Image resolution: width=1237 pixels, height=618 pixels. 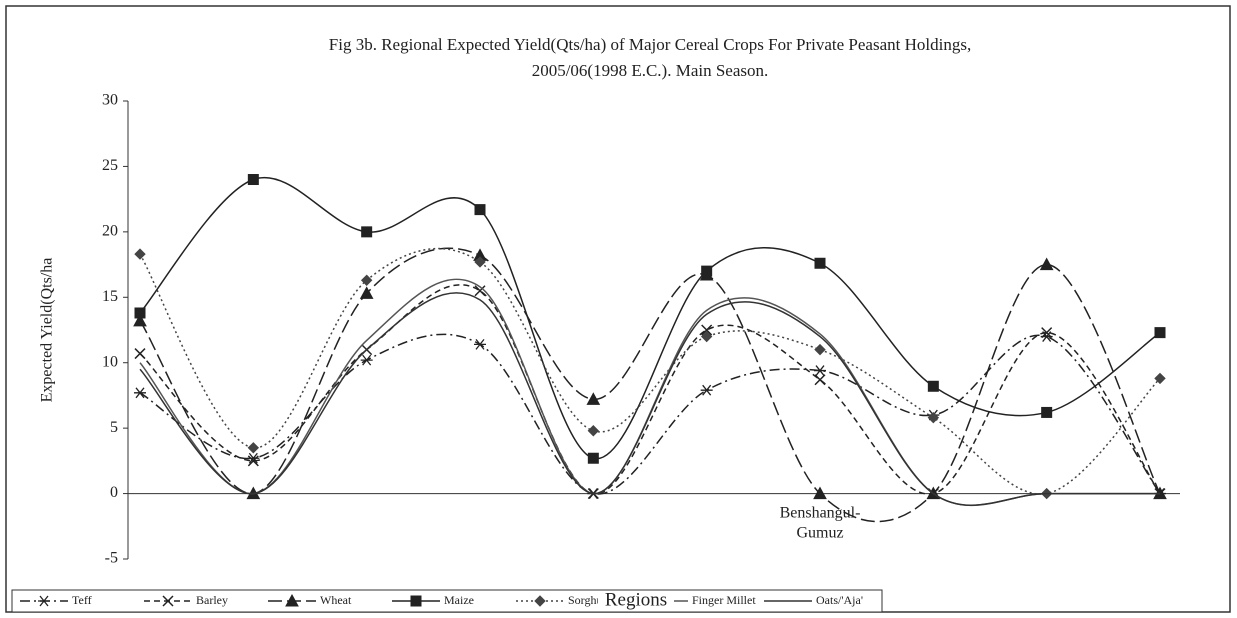 I want to click on y-tick-label: 30, so click(x=110, y=100).